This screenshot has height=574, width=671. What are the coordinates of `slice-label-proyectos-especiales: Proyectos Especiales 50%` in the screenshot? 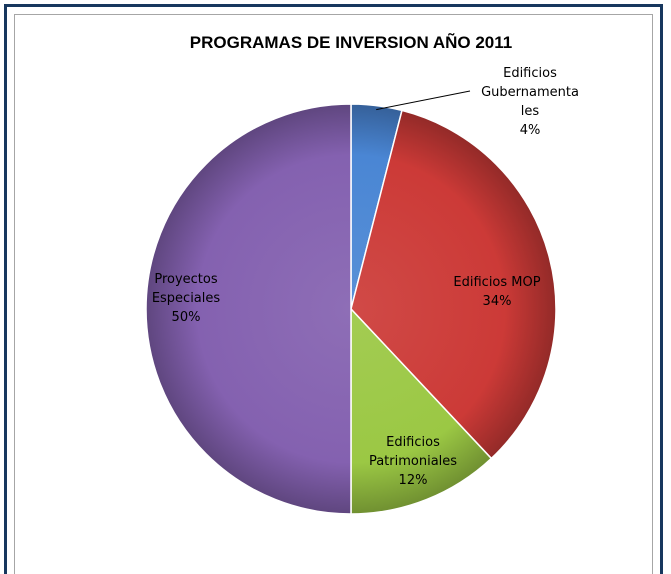 It's located at (186, 298).